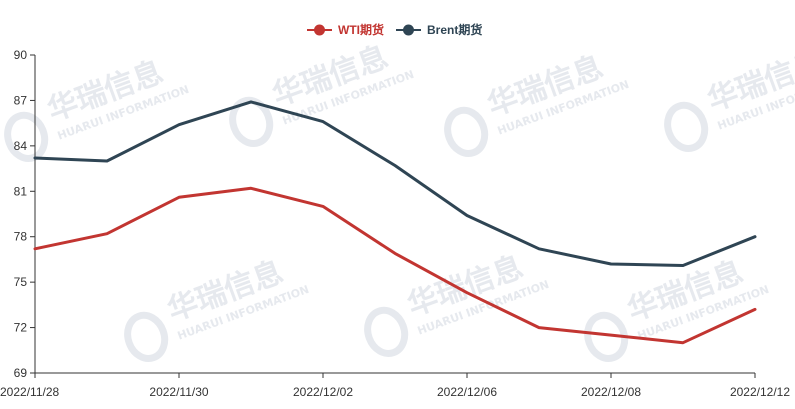 The image size is (795, 409). I want to click on y-axis-tick-label: 90, so click(21, 55).